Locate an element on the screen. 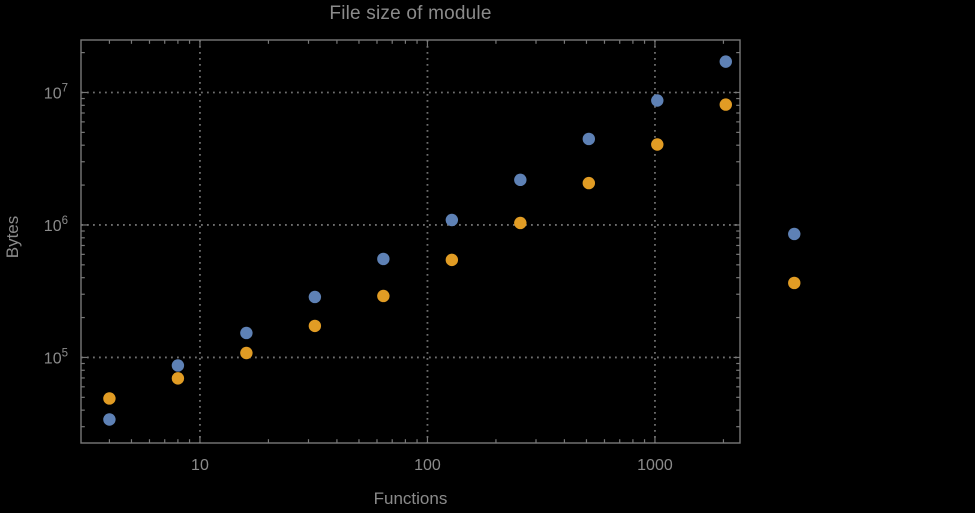 The width and height of the screenshot is (975, 513). y-tick-label: 10⁷ is located at coordinates (56, 92).